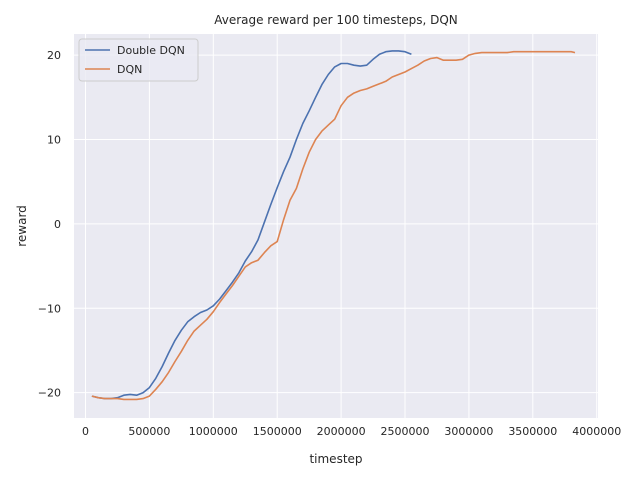 The image size is (640, 484). What do you see at coordinates (532, 431) in the screenshot?
I see `x-tick-label: 3500000` at bounding box center [532, 431].